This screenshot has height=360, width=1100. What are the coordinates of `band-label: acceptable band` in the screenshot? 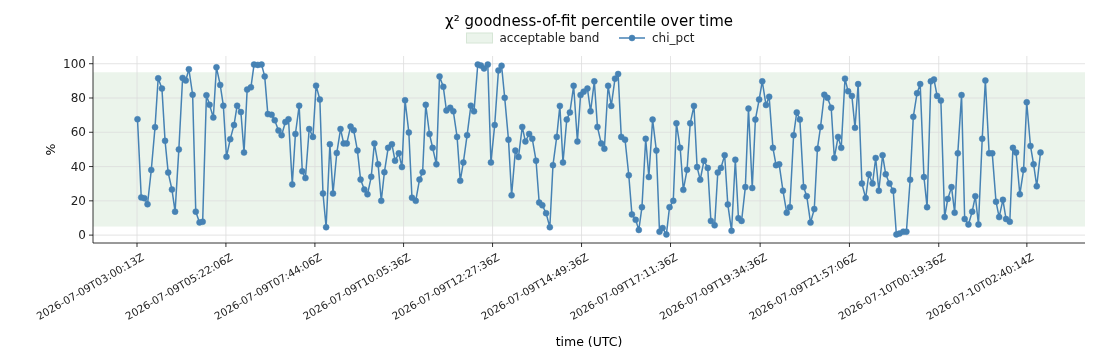 It's located at (549, 38).